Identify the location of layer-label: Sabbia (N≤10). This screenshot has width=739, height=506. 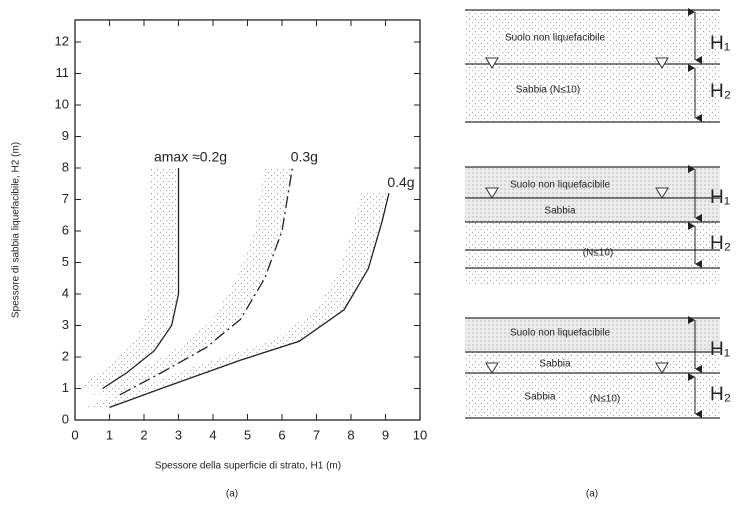
(548, 90).